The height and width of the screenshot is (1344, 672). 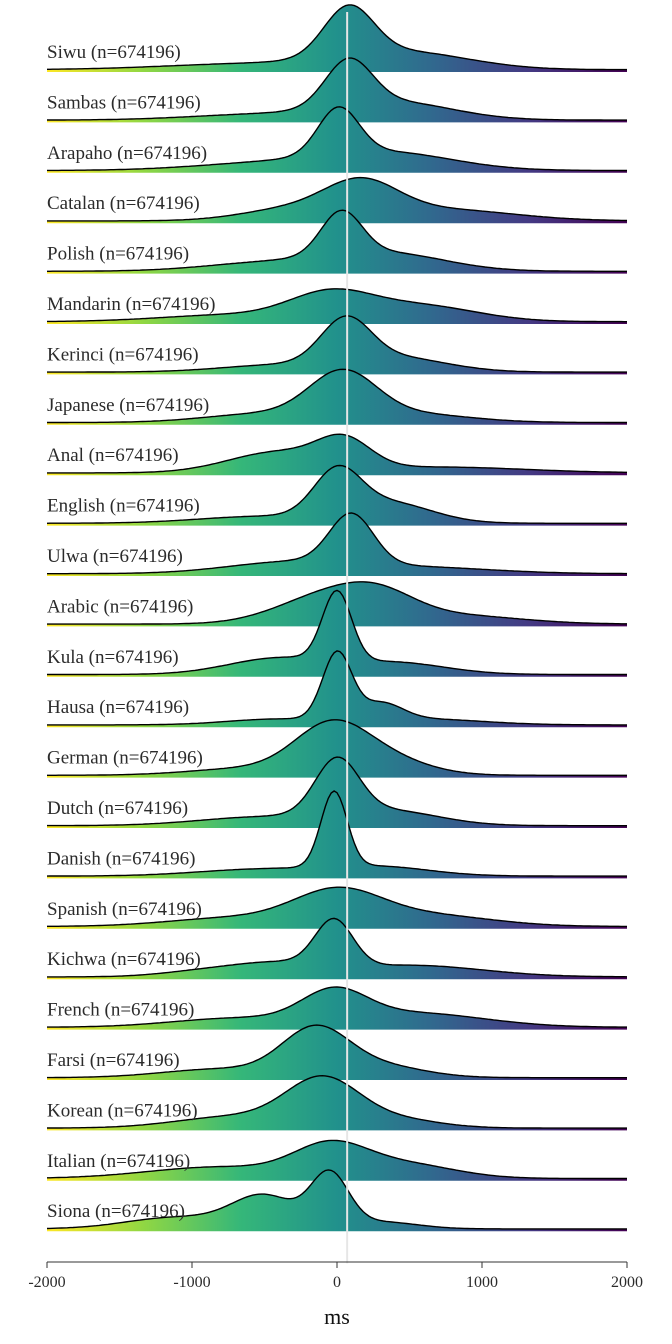 What do you see at coordinates (116, 1211) in the screenshot?
I see `row-label: Siona (n=674196)` at bounding box center [116, 1211].